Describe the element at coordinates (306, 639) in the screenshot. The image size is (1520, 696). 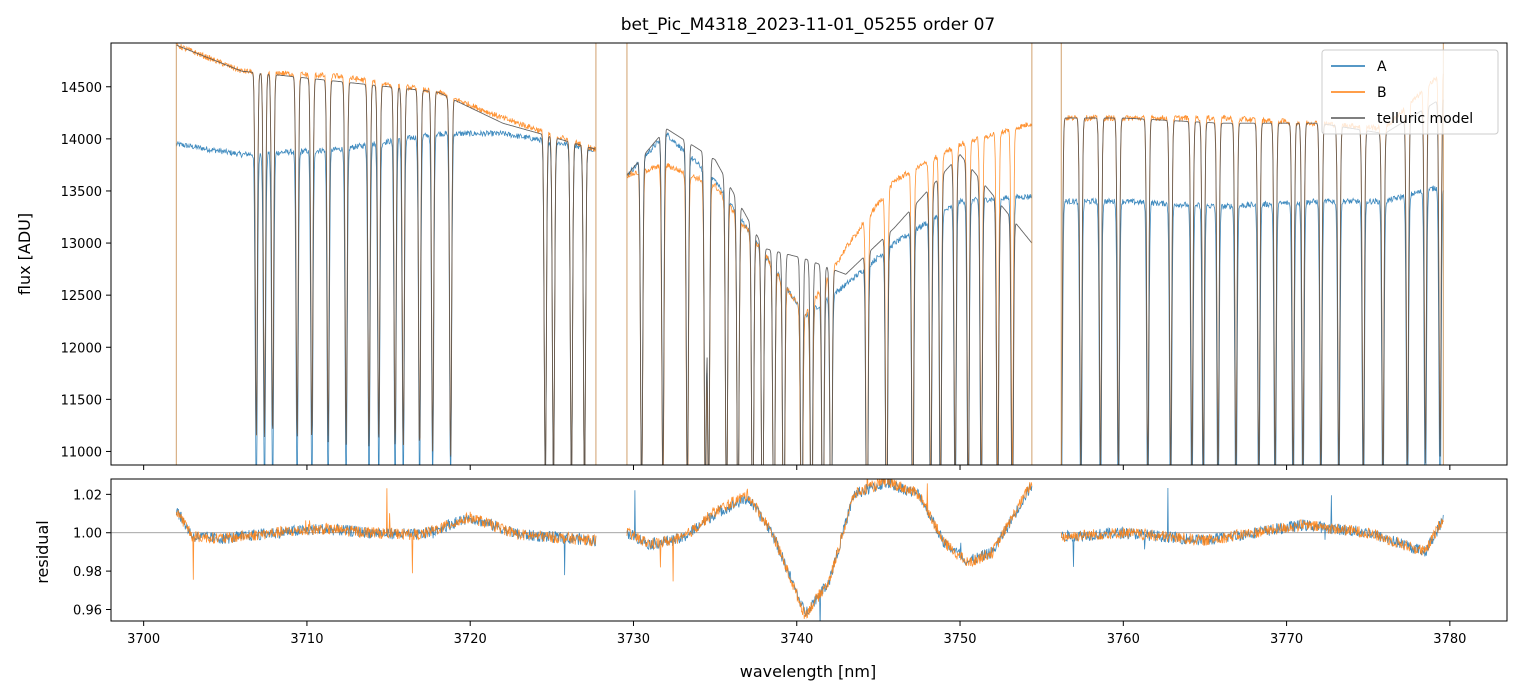
I see `residual-x-tick-label: 3710` at that location.